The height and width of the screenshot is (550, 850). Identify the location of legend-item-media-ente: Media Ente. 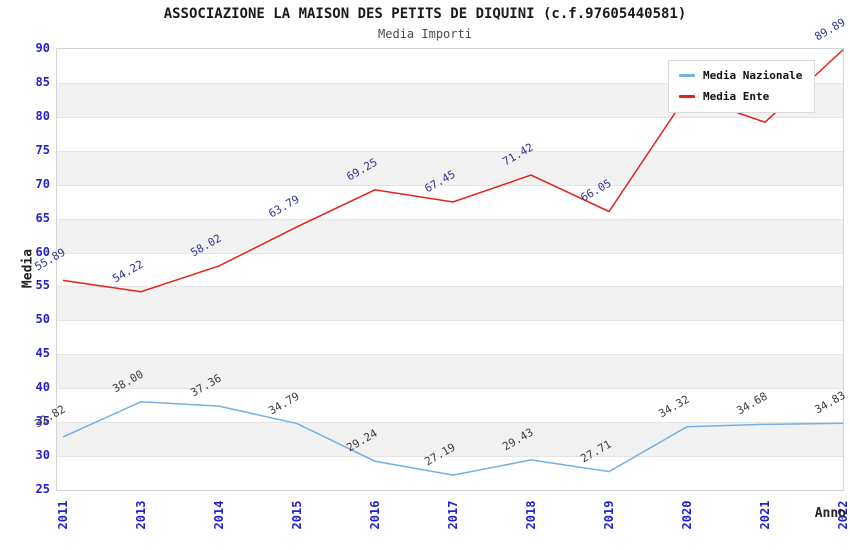
(740, 96).